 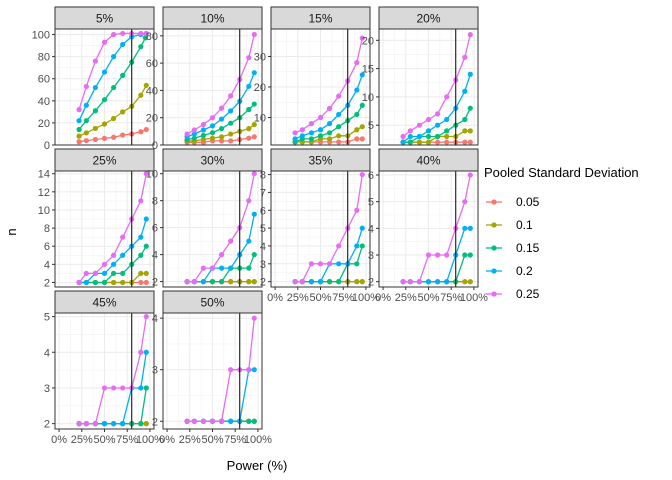 What do you see at coordinates (104, 161) in the screenshot?
I see `panel-strip-label: 25%` at bounding box center [104, 161].